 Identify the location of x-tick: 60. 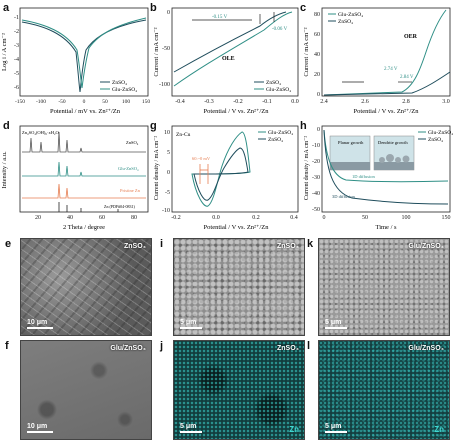
(102, 218).